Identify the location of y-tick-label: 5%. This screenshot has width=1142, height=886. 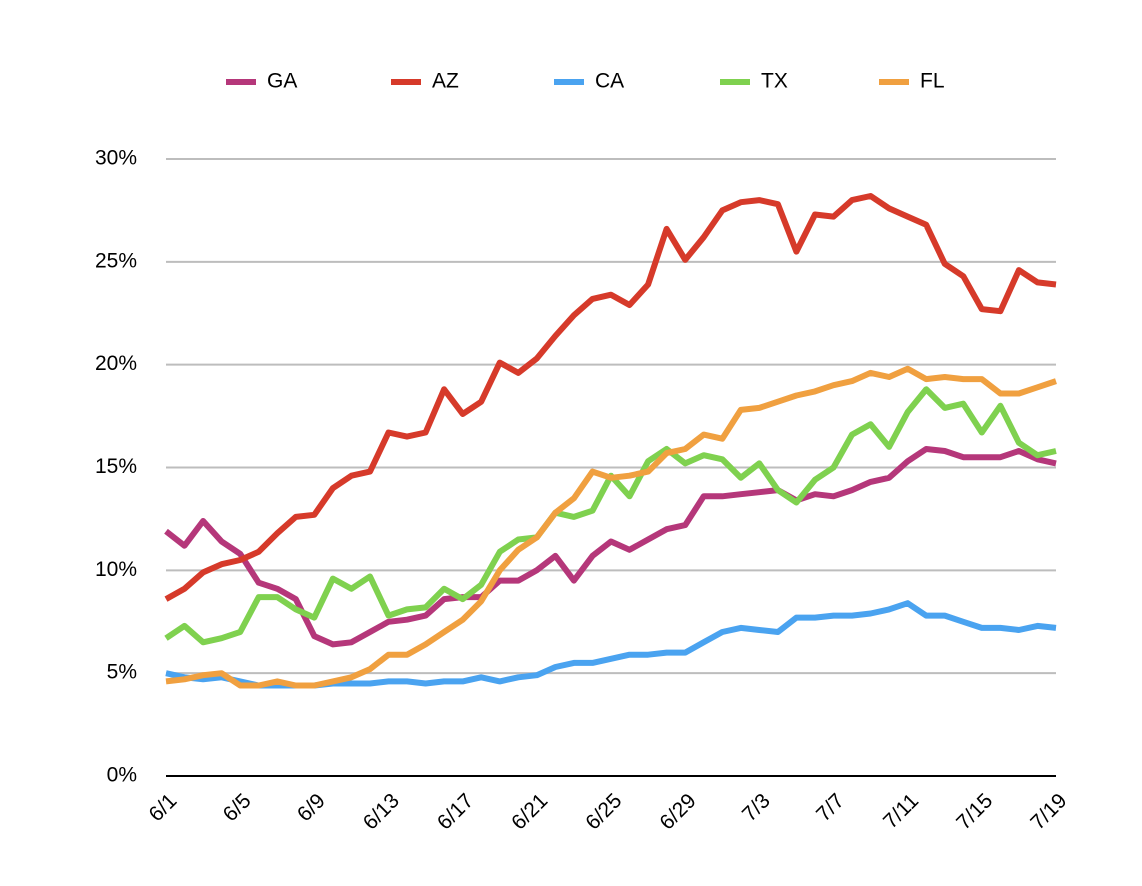
(122, 672).